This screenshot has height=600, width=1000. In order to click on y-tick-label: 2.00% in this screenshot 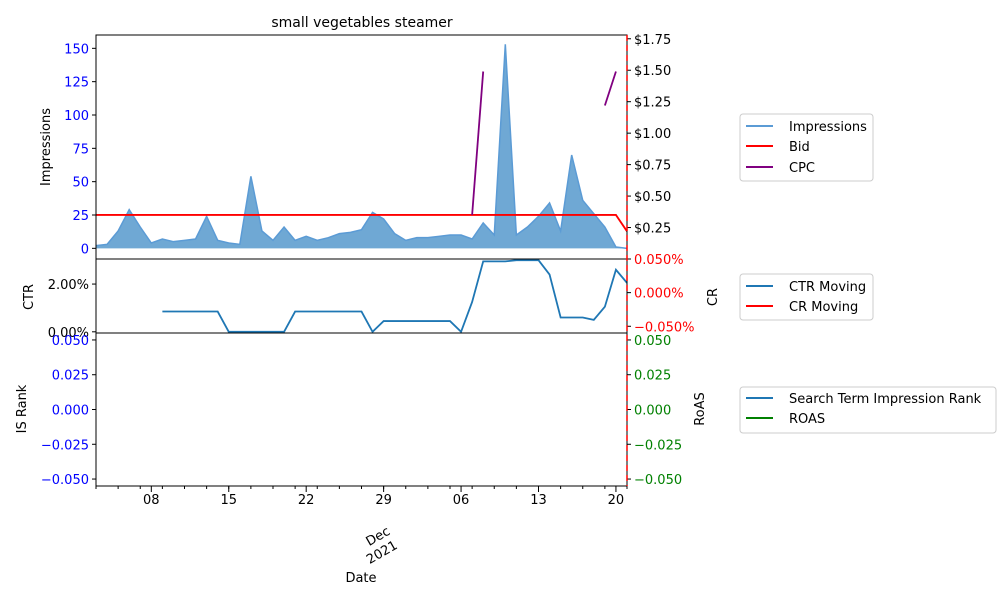, I will do `click(68, 285)`.